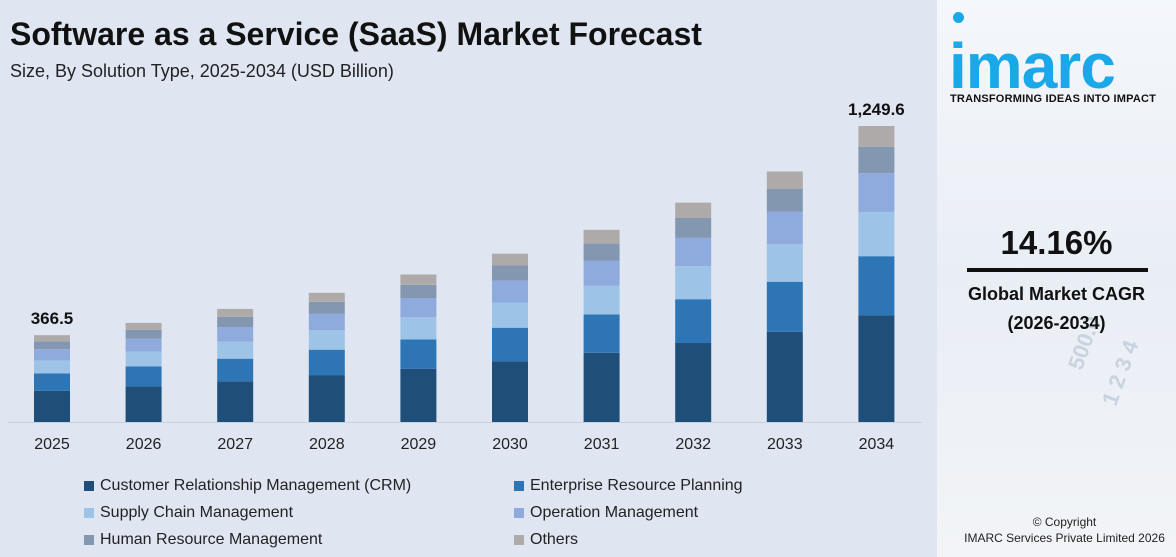  Describe the element at coordinates (1064, 538) in the screenshot. I see `copyright-line-2: IMARC Services Private Limited 2026` at that location.